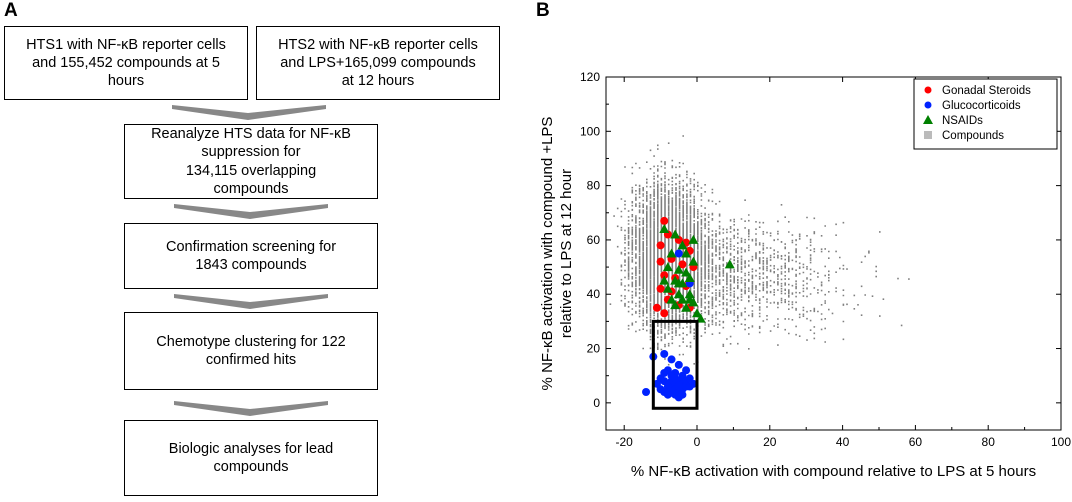  Describe the element at coordinates (566, 253) in the screenshot. I see `y-axis-title-line2: relative to LPS at 12 hour` at that location.